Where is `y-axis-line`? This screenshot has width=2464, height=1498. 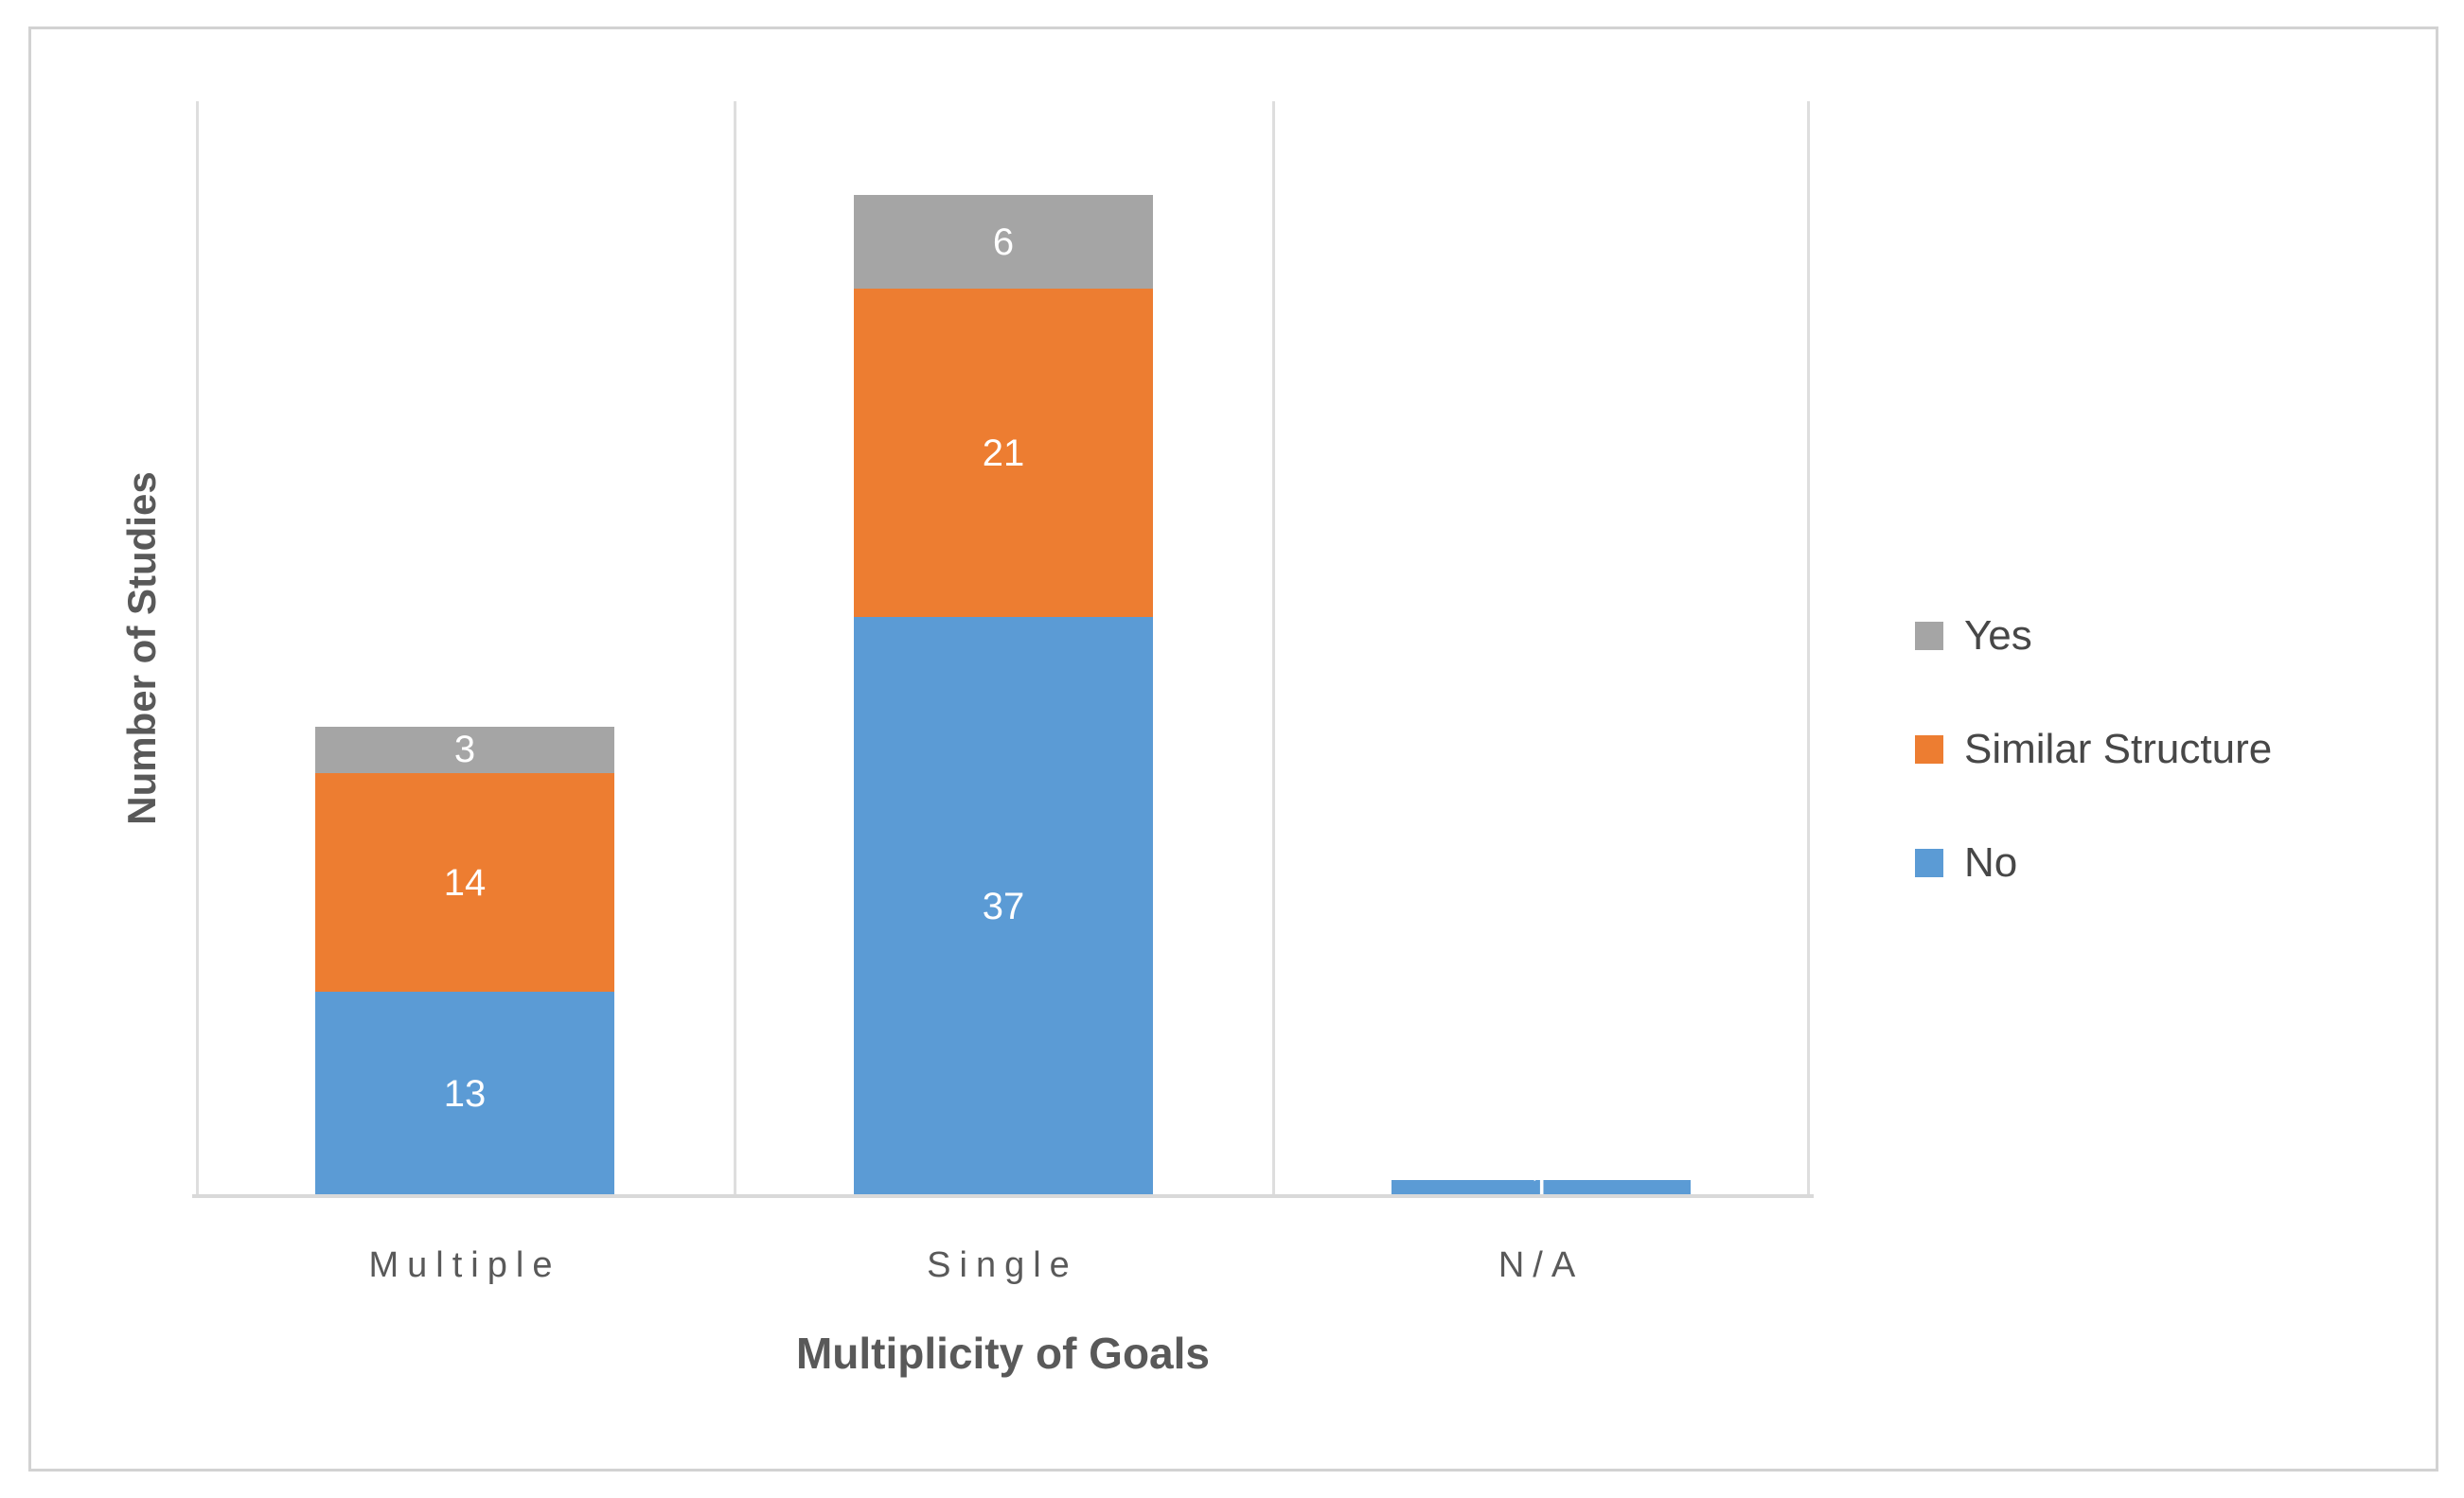
y-axis-line is located at coordinates (197, 648).